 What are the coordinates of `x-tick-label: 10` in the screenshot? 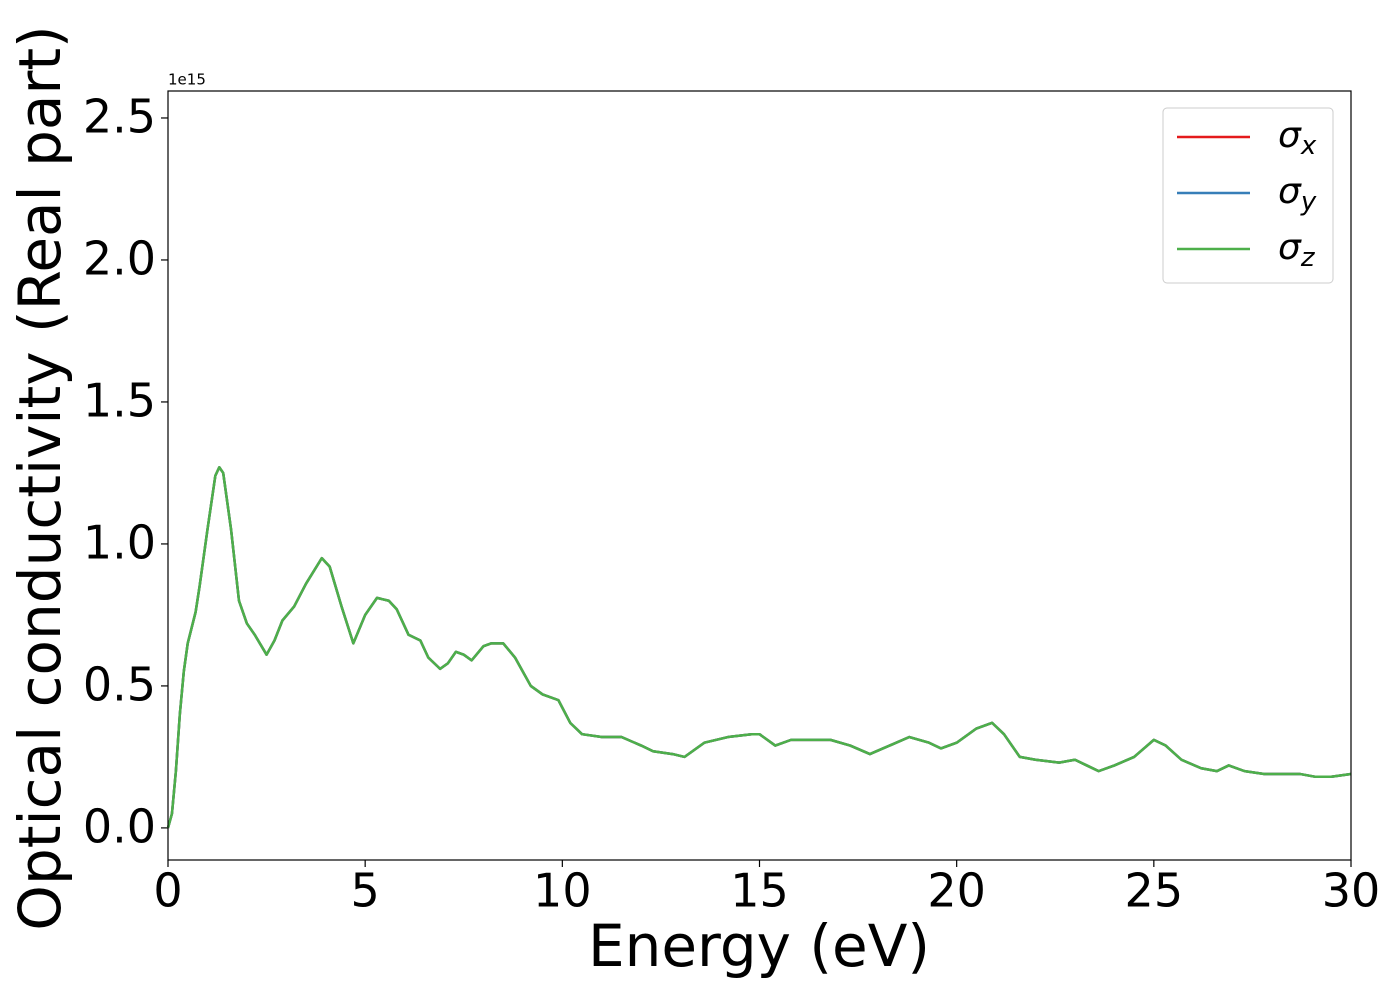 It's located at (562, 891).